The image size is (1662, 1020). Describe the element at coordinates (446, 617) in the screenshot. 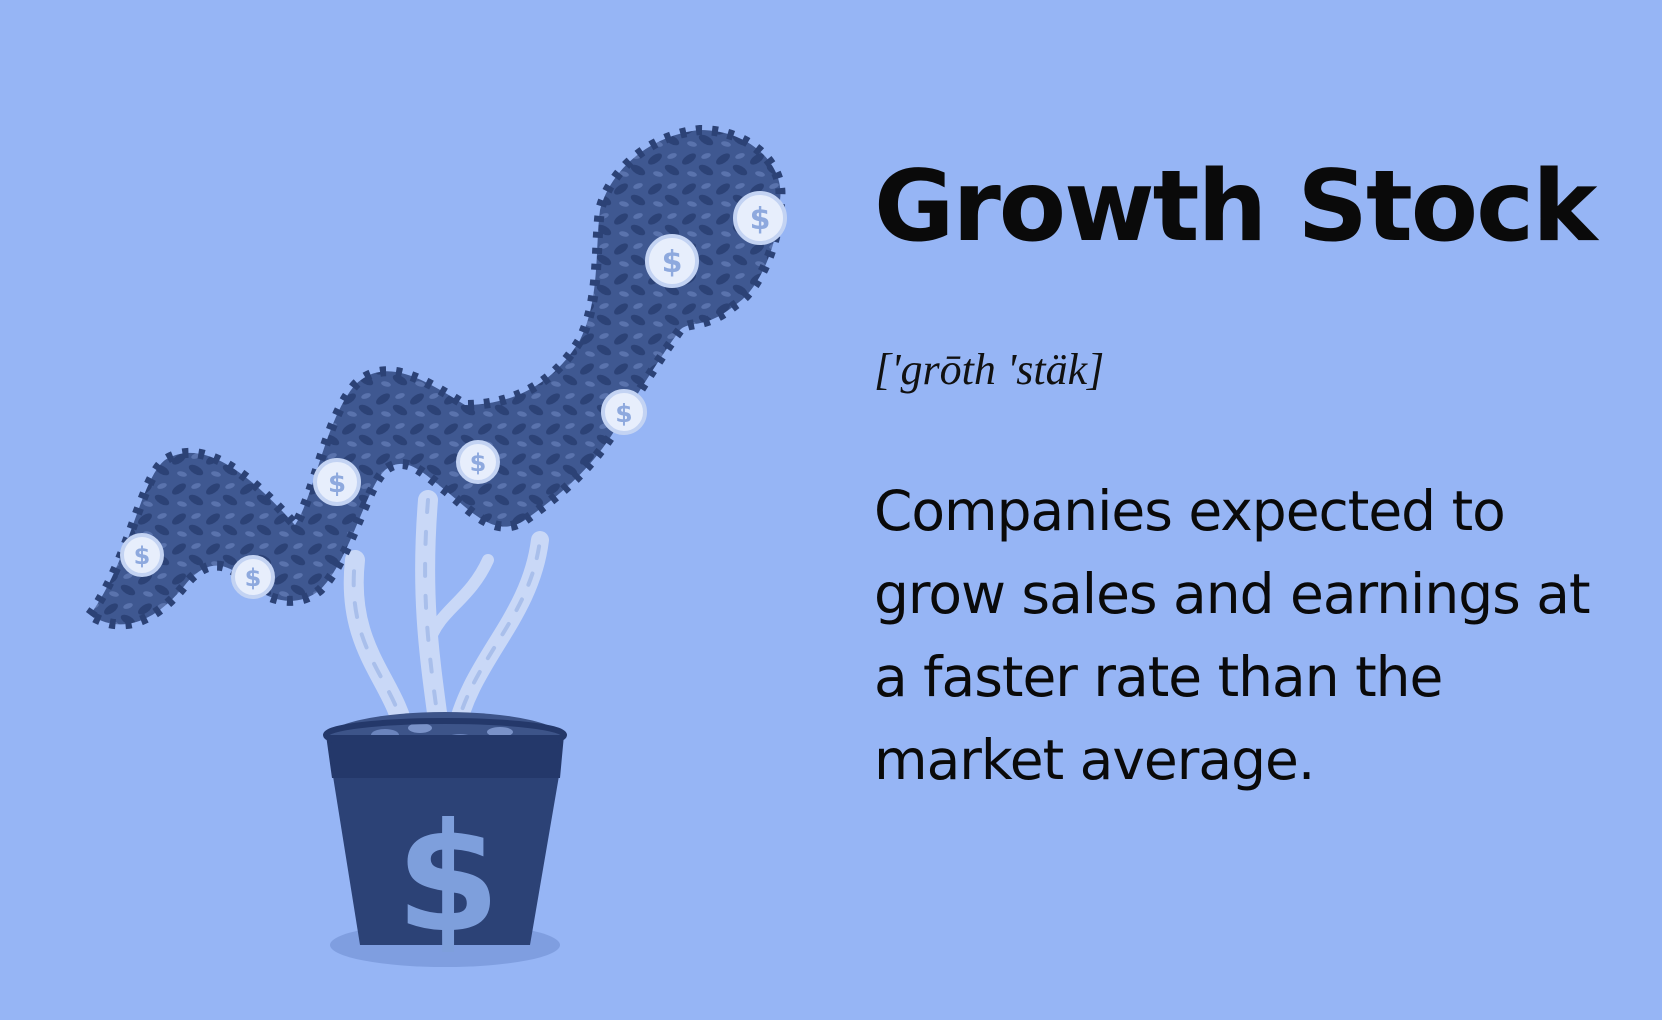

I see `tree-trunks` at that location.